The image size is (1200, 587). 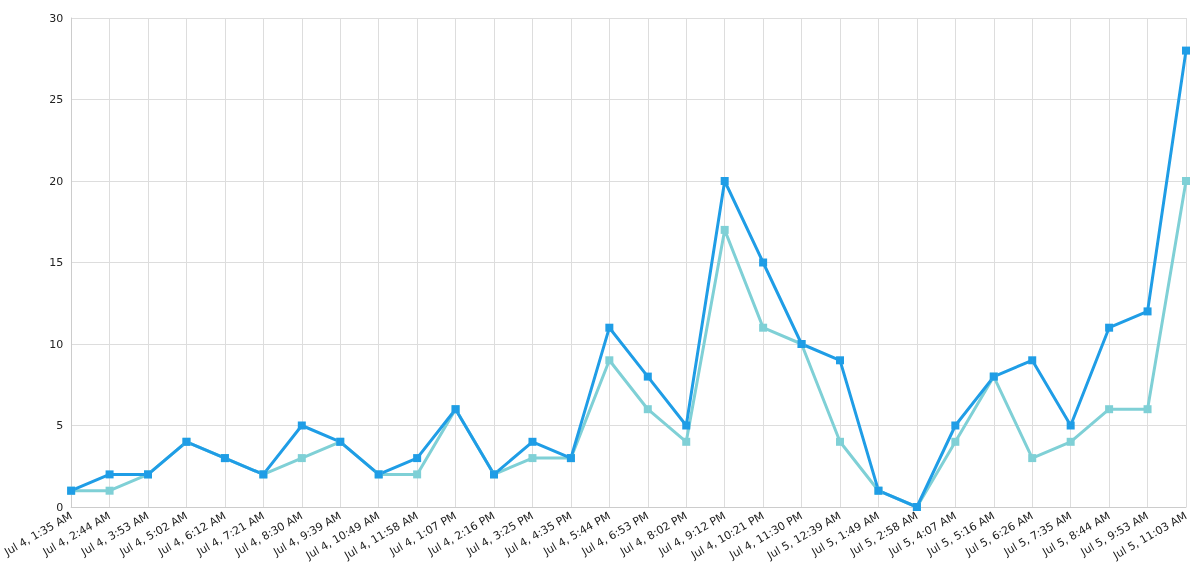 What do you see at coordinates (56, 181) in the screenshot?
I see `y-tick-label: 20` at bounding box center [56, 181].